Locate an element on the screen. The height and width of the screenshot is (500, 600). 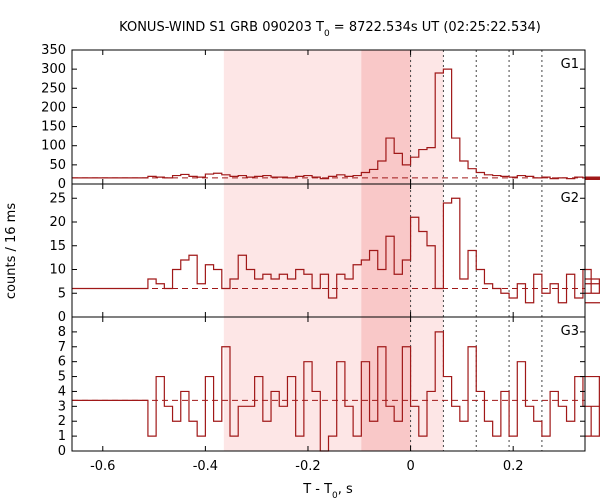
y-tick-label: 10 is located at coordinates (57, 270).